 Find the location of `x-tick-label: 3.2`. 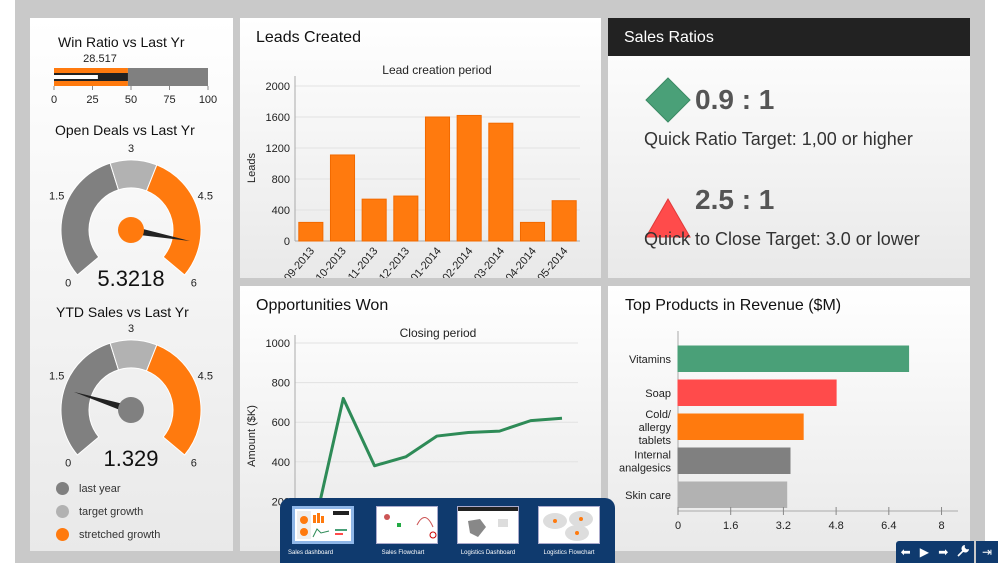

x-tick-label: 3.2 is located at coordinates (783, 526).